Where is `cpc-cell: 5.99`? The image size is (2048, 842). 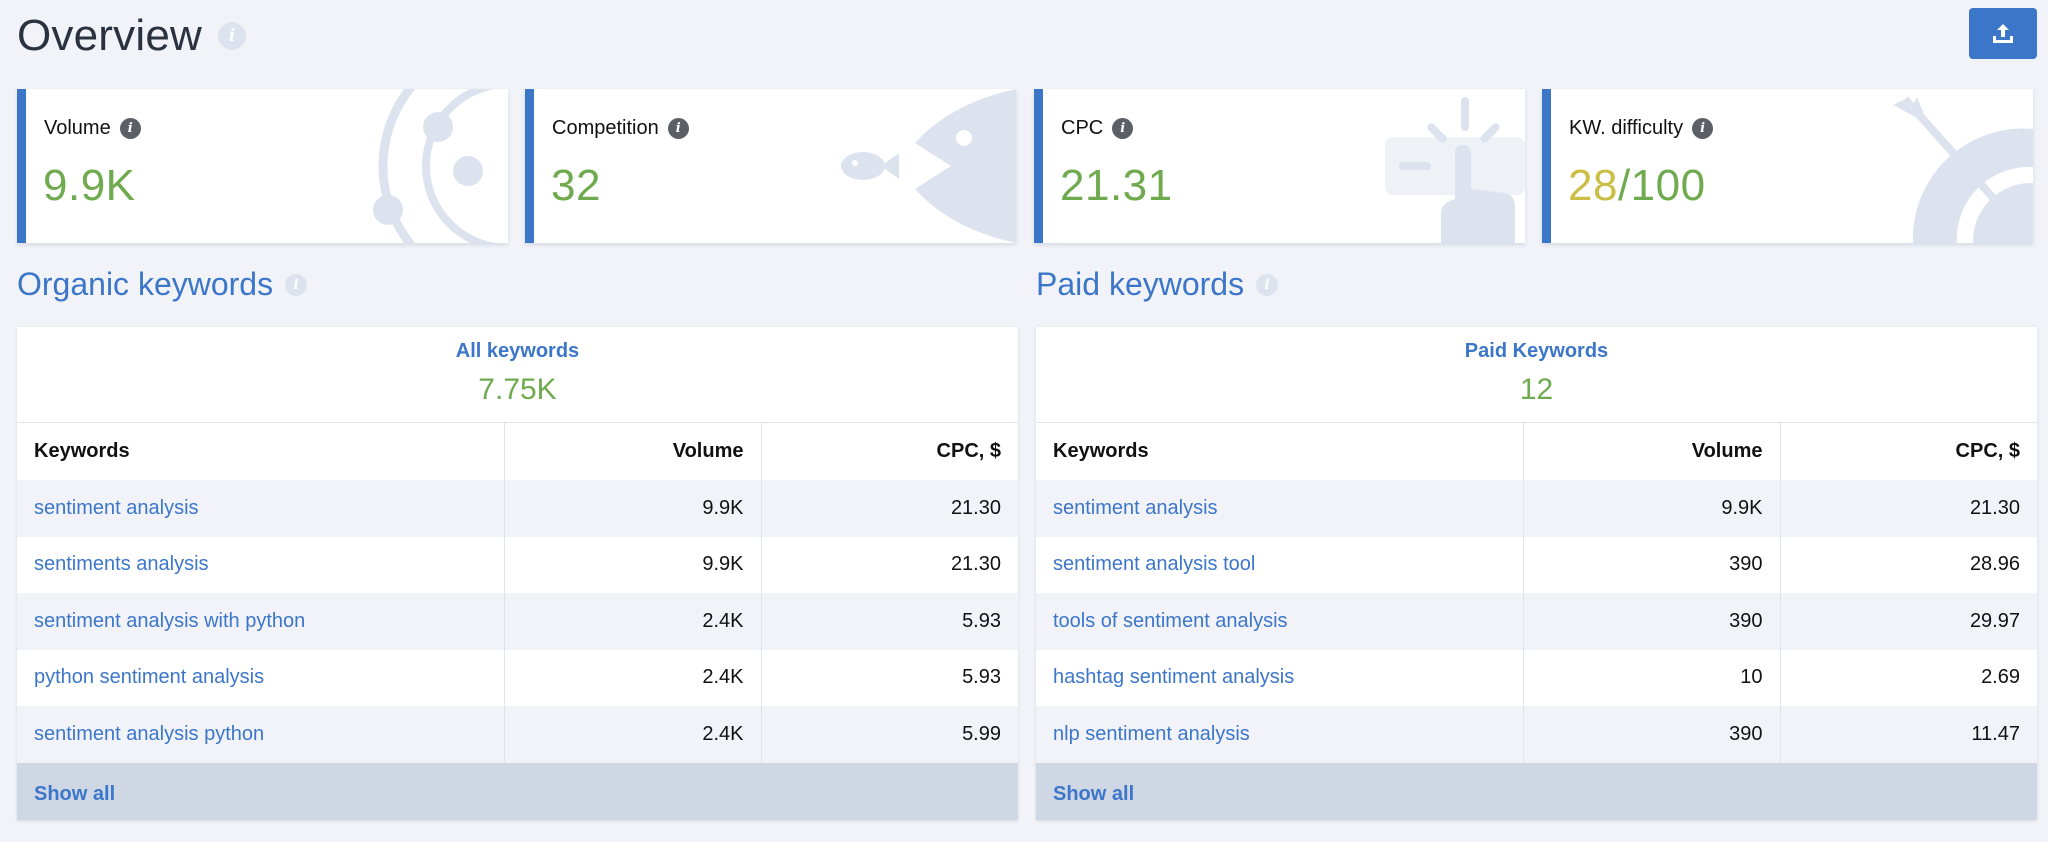 cpc-cell: 5.99 is located at coordinates (889, 734).